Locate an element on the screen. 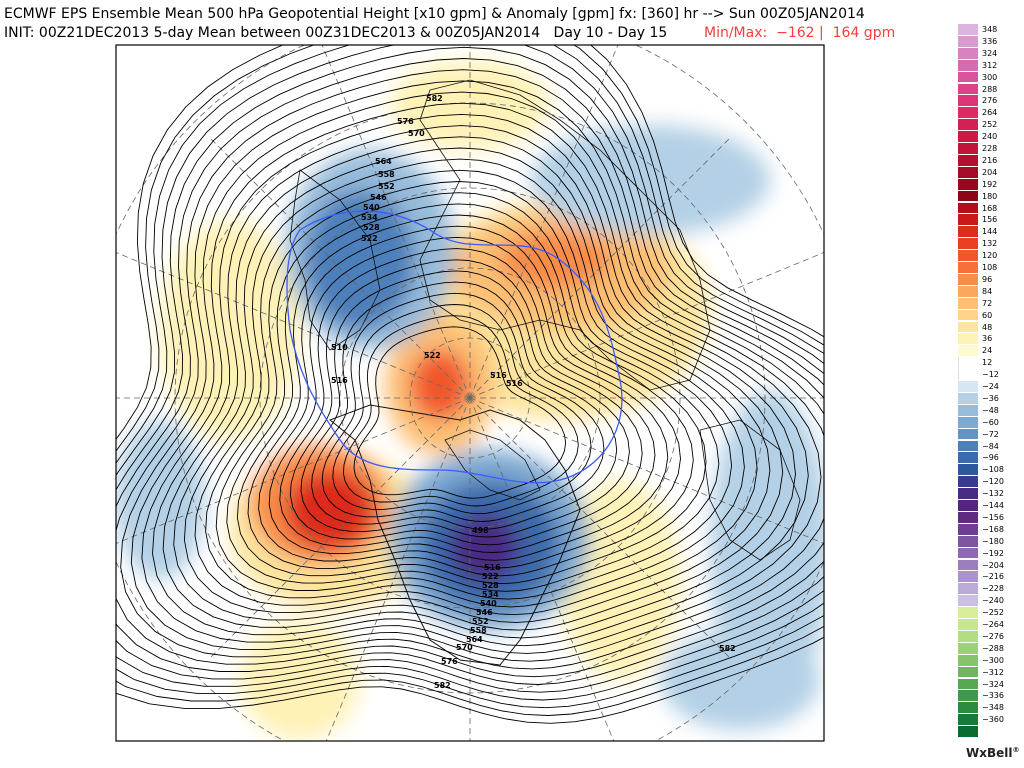 The height and width of the screenshot is (768, 1024). scale-label: 168 is located at coordinates (990, 208).